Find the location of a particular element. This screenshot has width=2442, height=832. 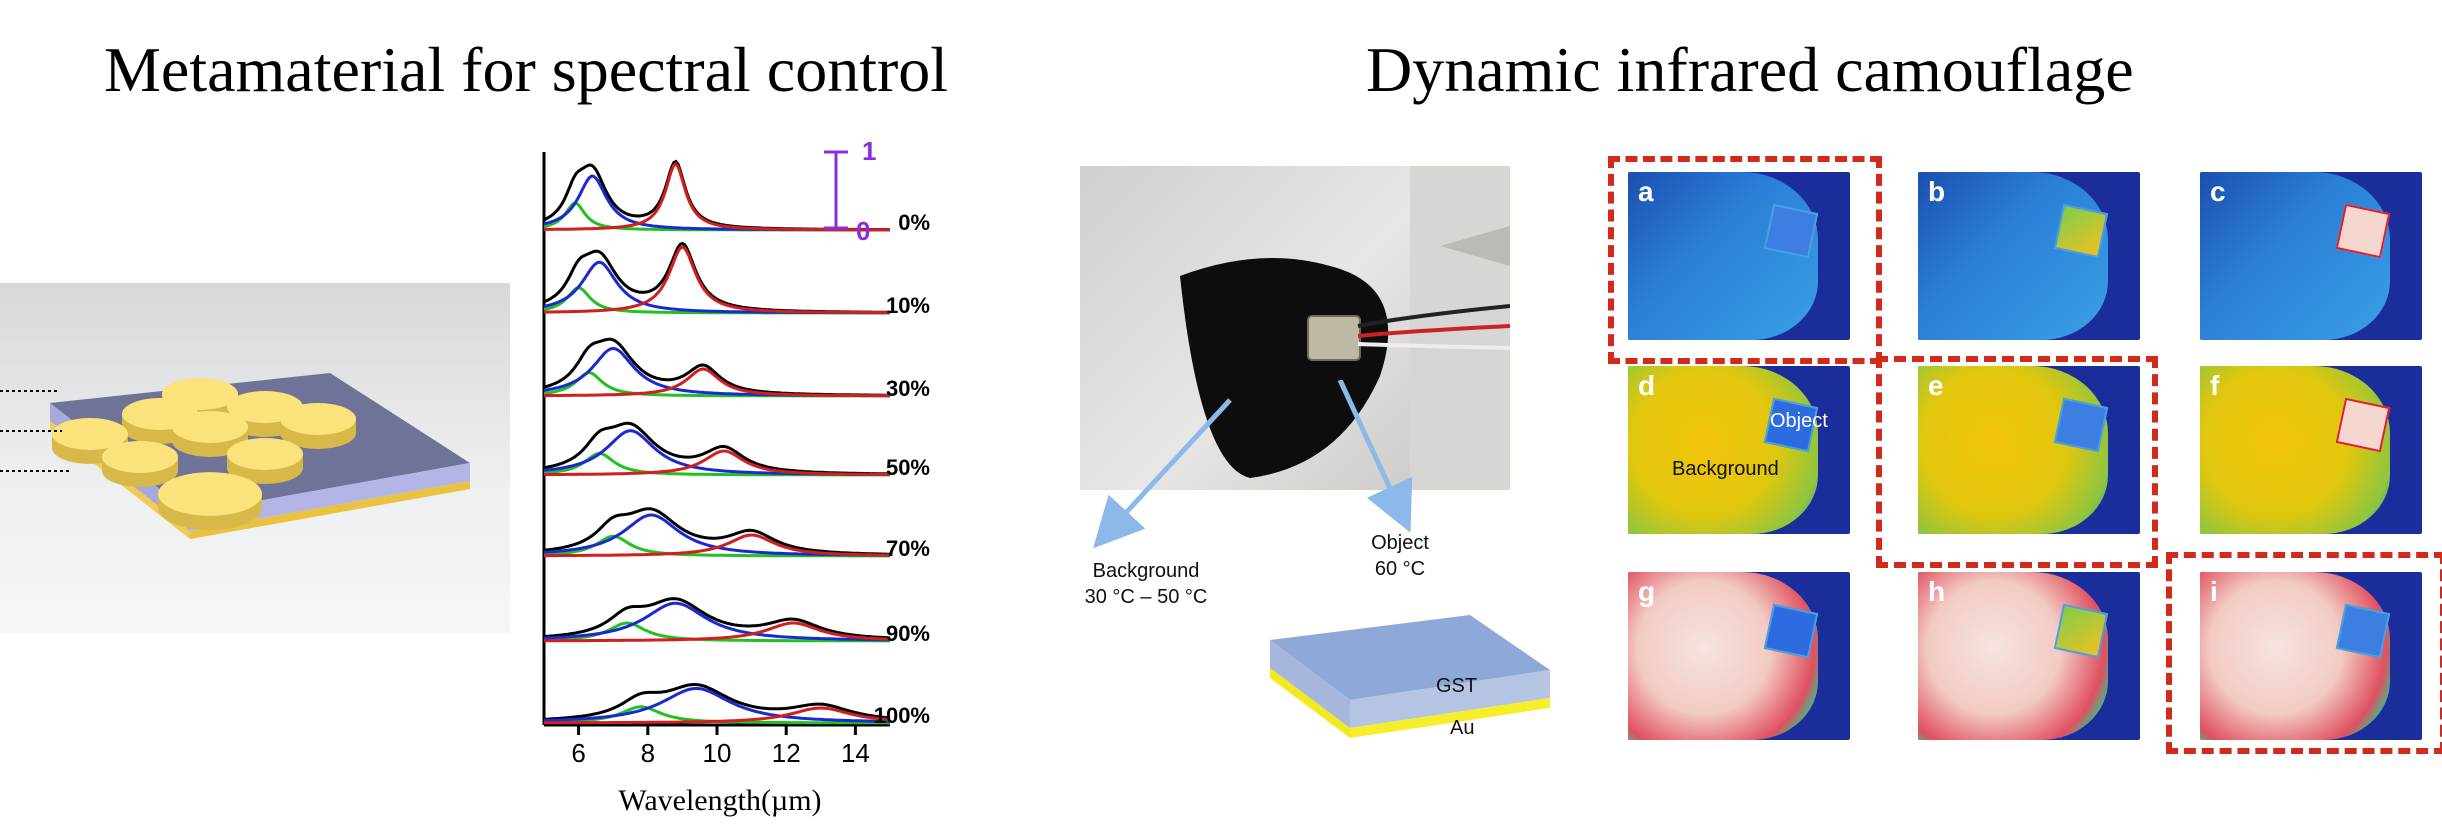

object-temp: 60 °C is located at coordinates (1400, 569).